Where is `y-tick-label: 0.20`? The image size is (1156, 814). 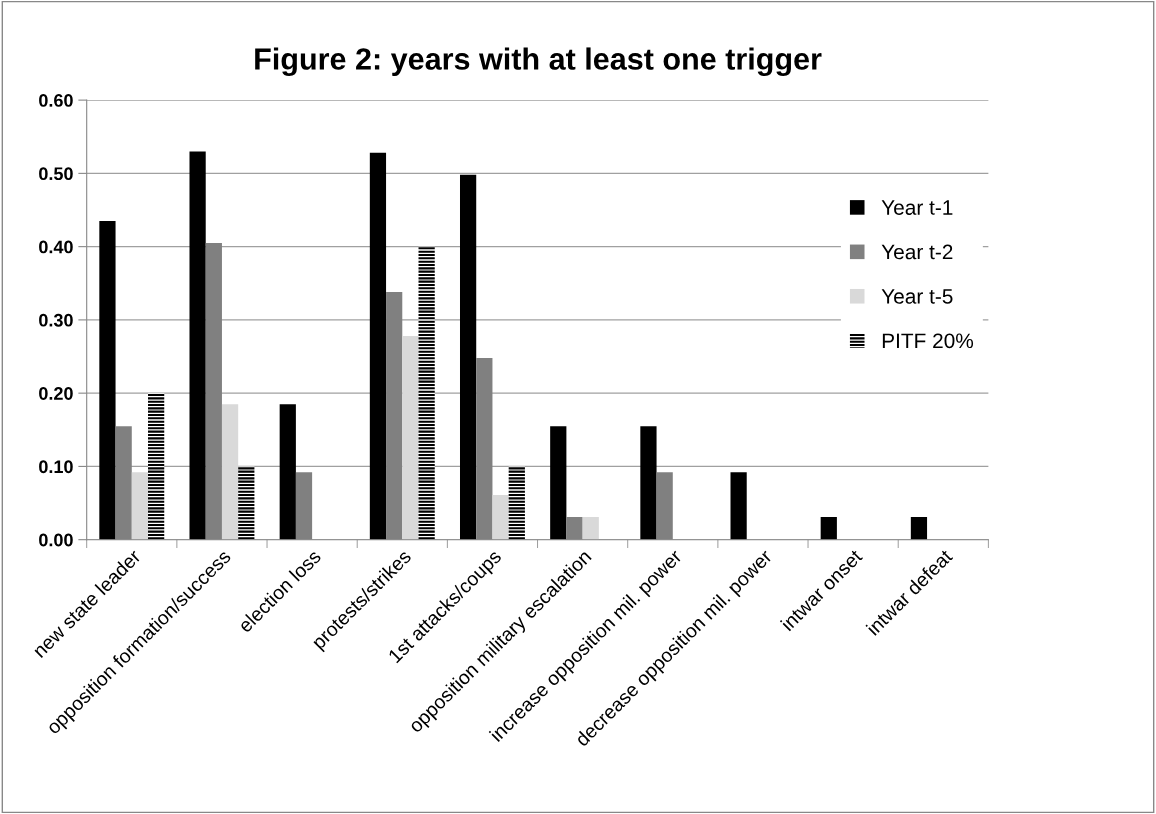 y-tick-label: 0.20 is located at coordinates (56, 393).